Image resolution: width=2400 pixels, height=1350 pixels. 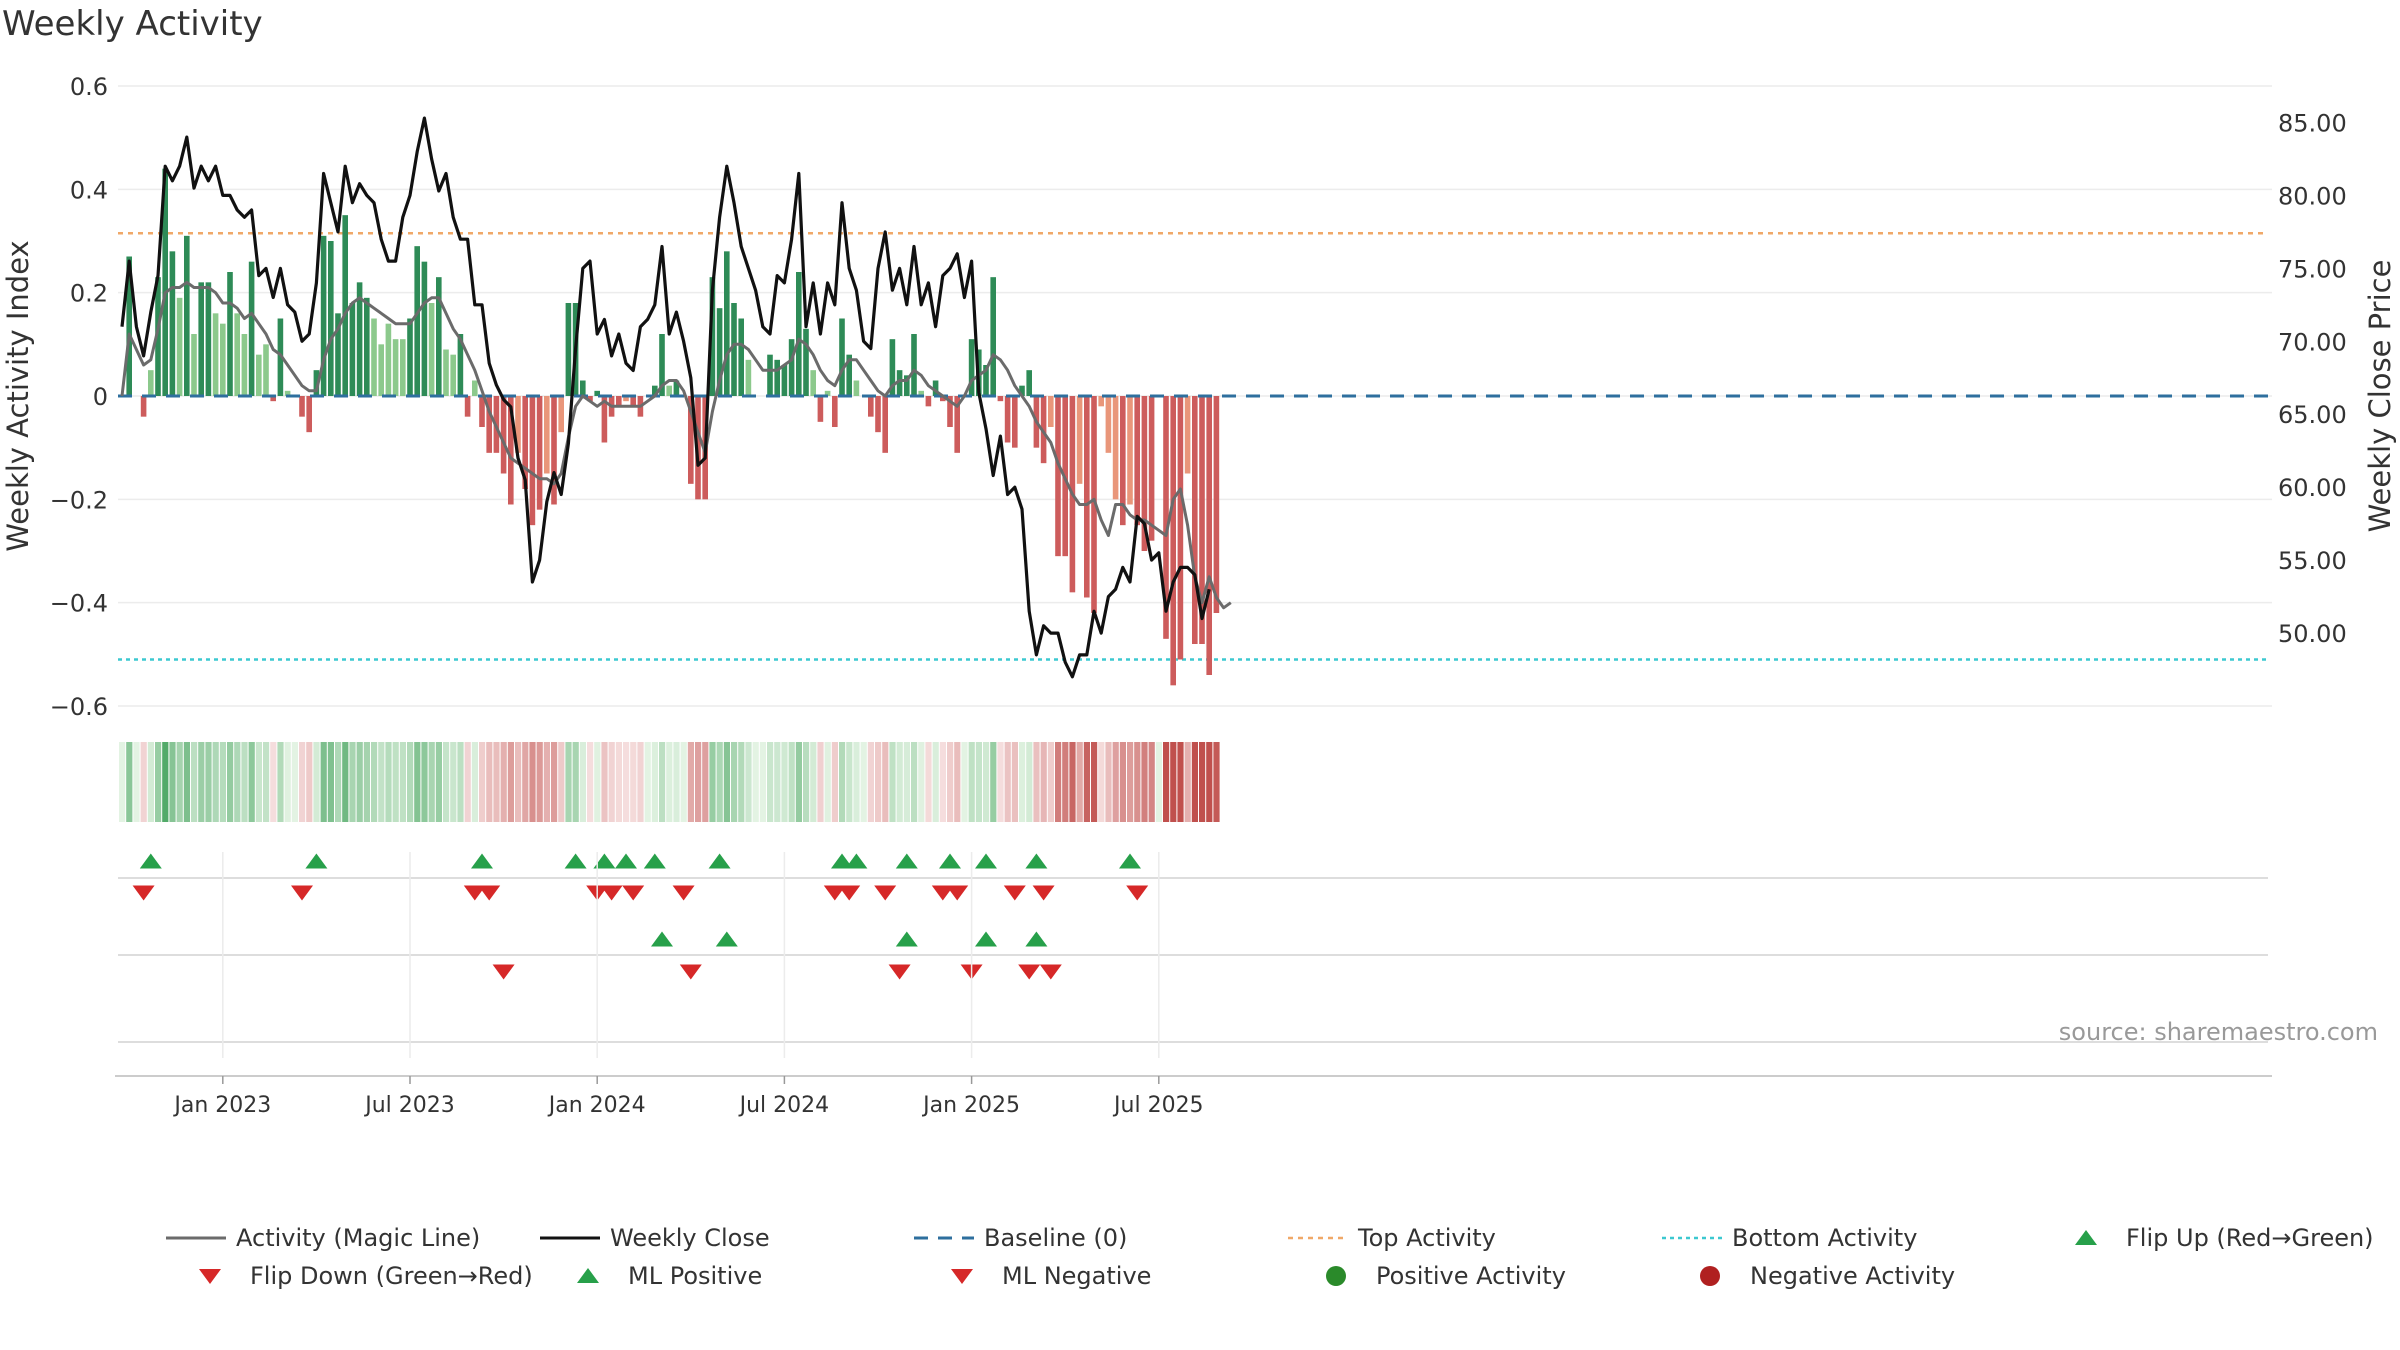 I want to click on legend-label: Top Activity, so click(x=1427, y=1238).